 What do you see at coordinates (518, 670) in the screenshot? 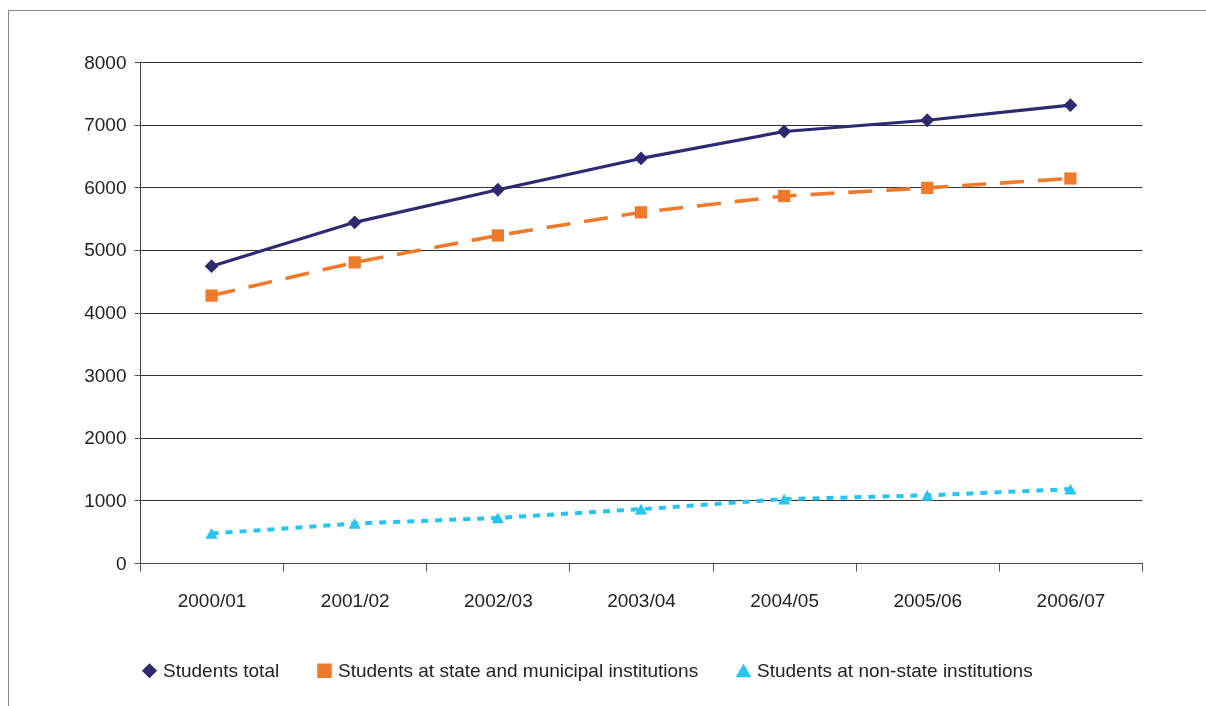
I see `legend-label: Students at state and municipal institutions` at bounding box center [518, 670].